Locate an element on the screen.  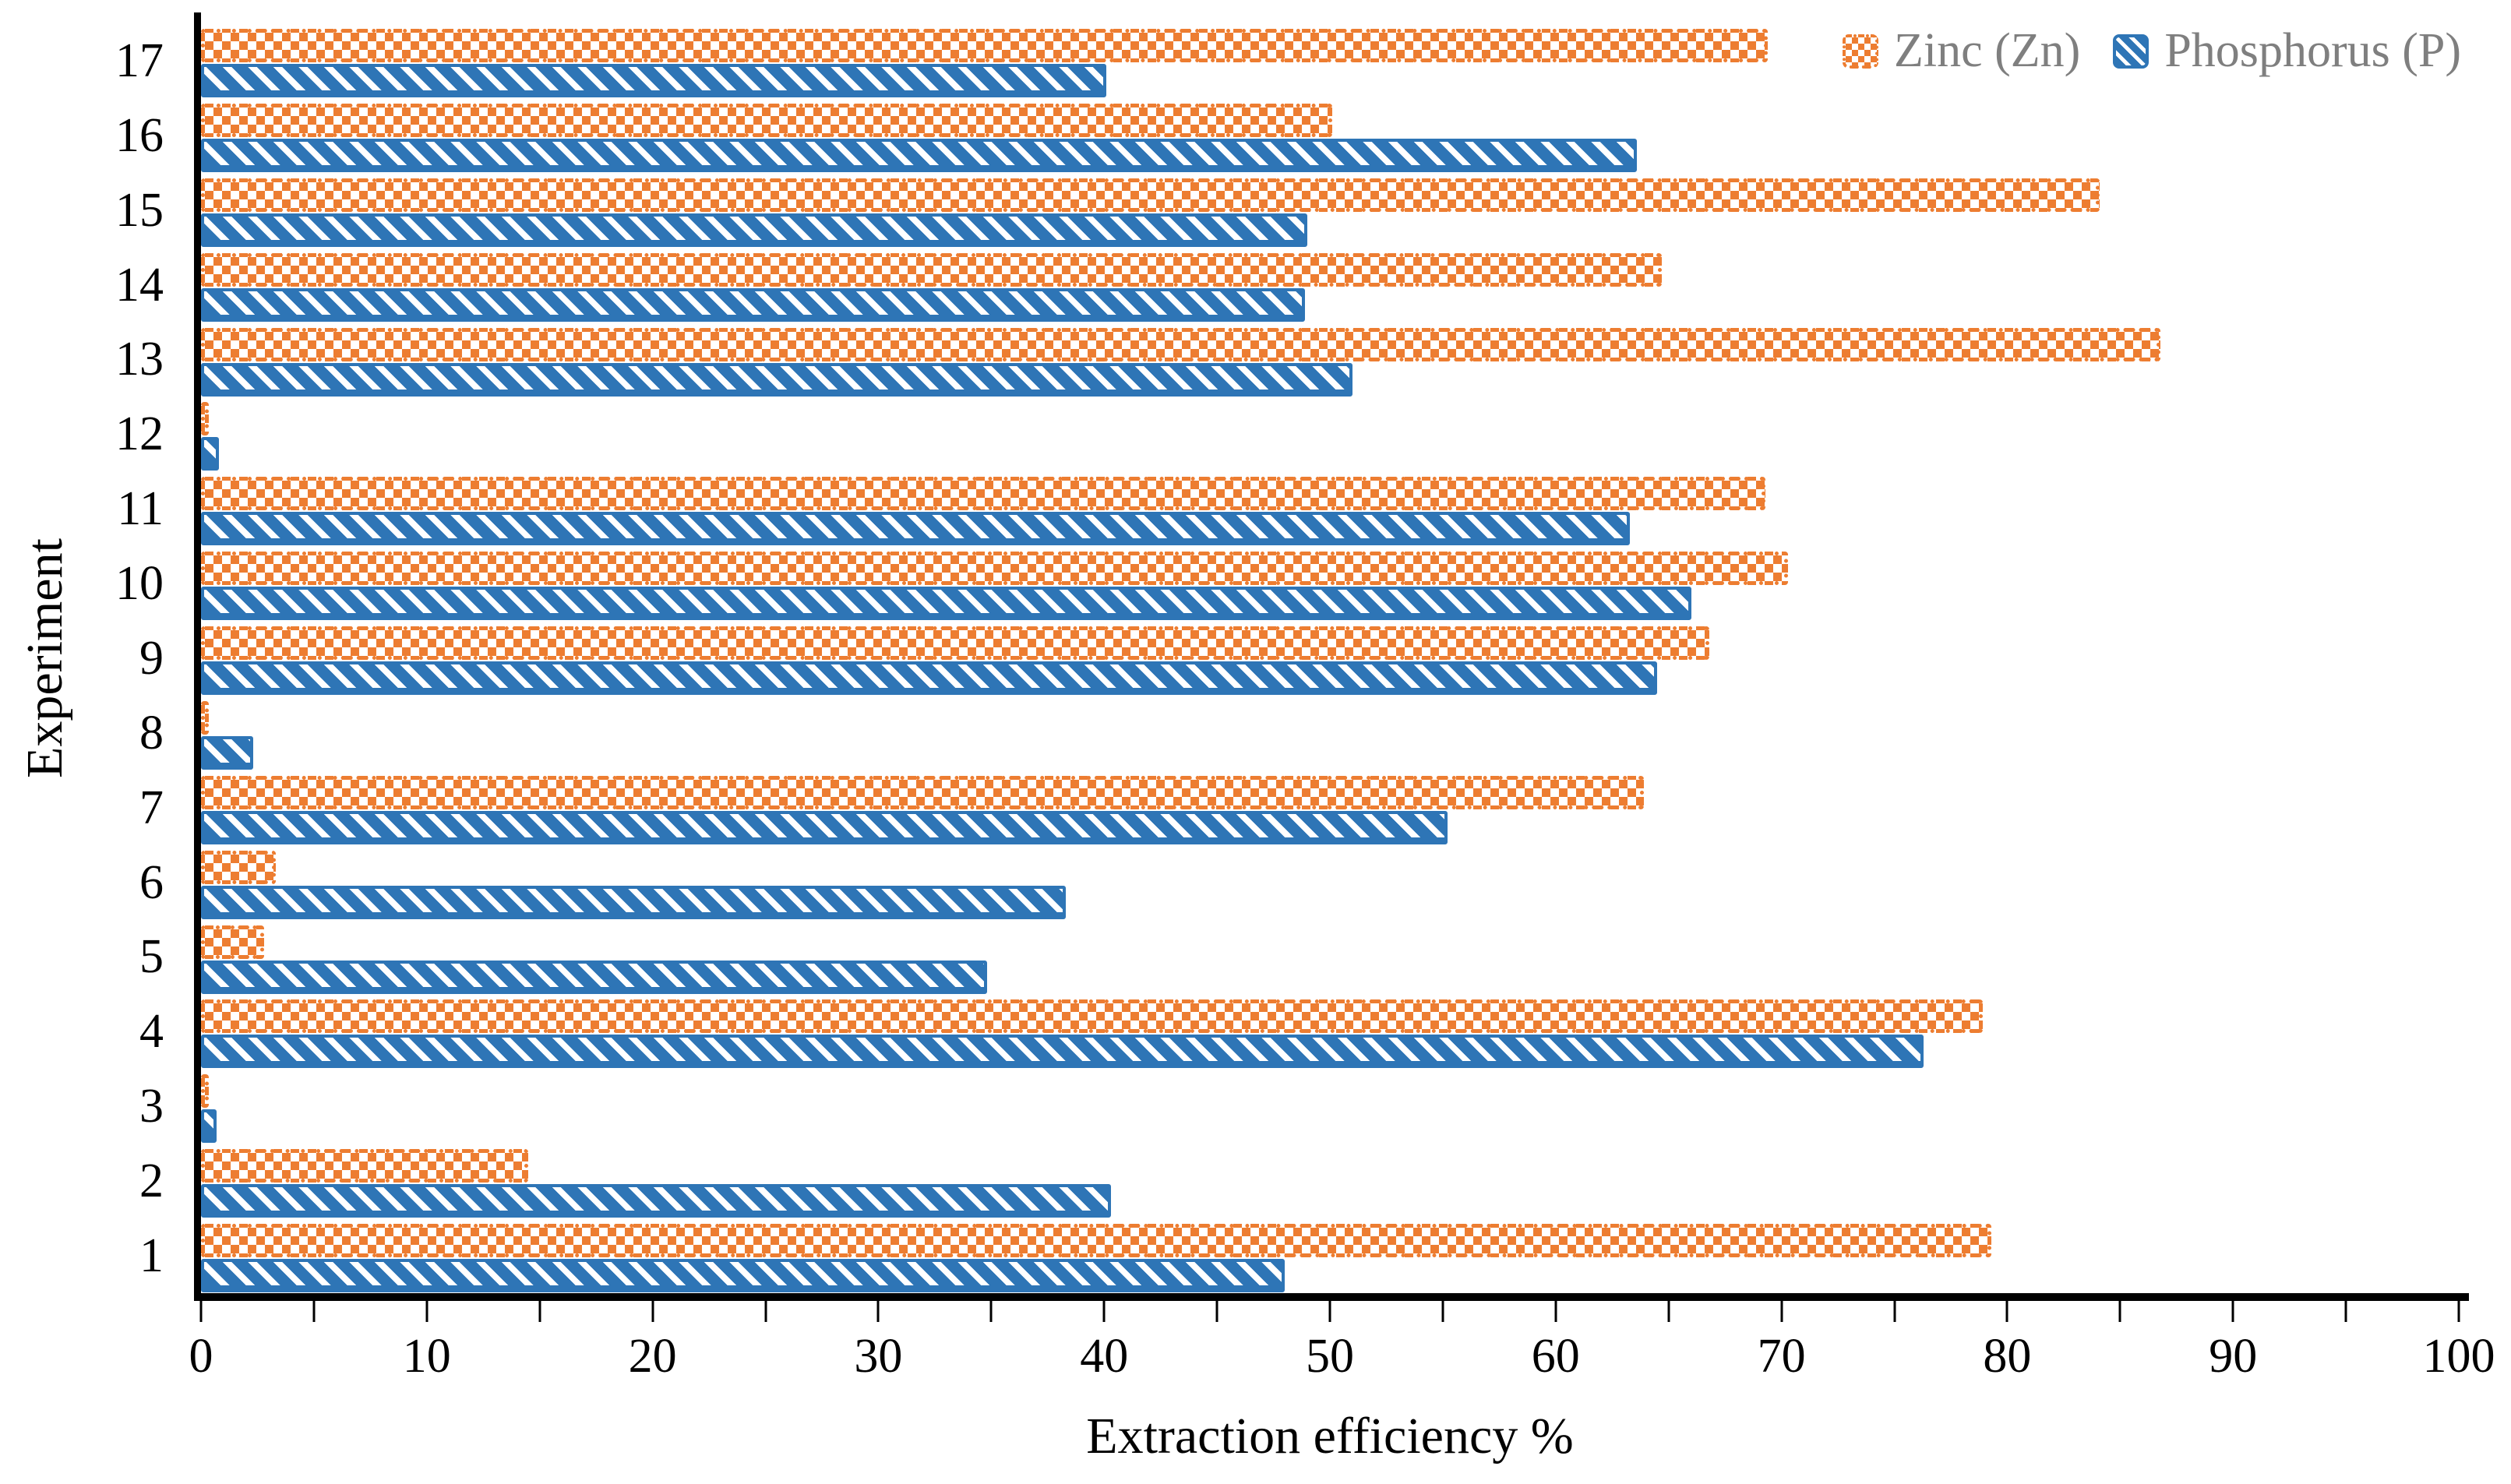
x-tick-label-30: 30 is located at coordinates (878, 1356).